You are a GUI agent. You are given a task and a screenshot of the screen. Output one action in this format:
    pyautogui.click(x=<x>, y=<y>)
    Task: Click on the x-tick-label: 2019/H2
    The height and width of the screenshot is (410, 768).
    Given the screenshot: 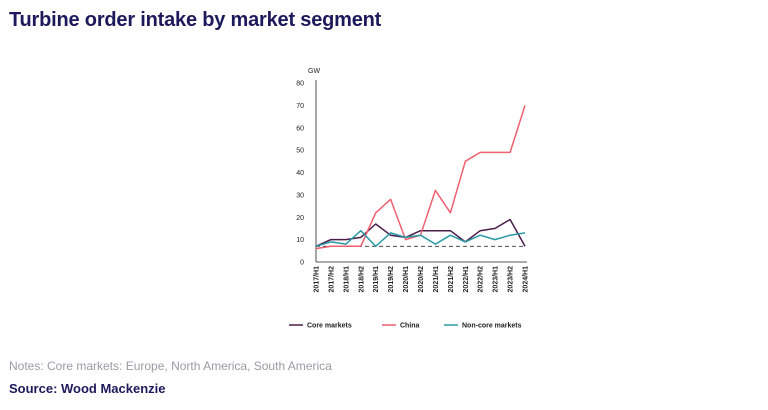 What is the action you would take?
    pyautogui.click(x=391, y=279)
    